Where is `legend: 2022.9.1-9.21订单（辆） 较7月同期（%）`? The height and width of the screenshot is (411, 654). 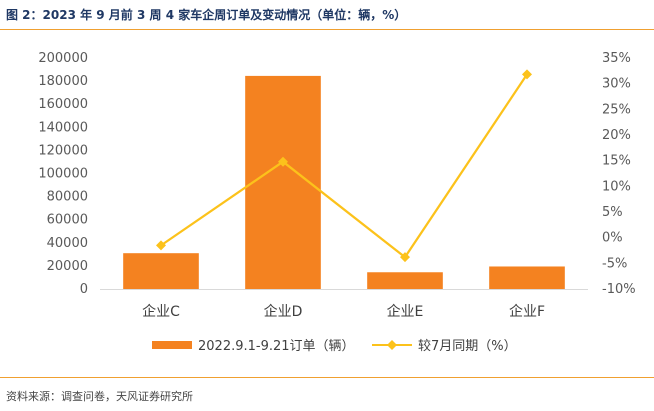
legend: 2022.9.1-9.21订单（辆） 较7月同期（%） is located at coordinates (334, 346).